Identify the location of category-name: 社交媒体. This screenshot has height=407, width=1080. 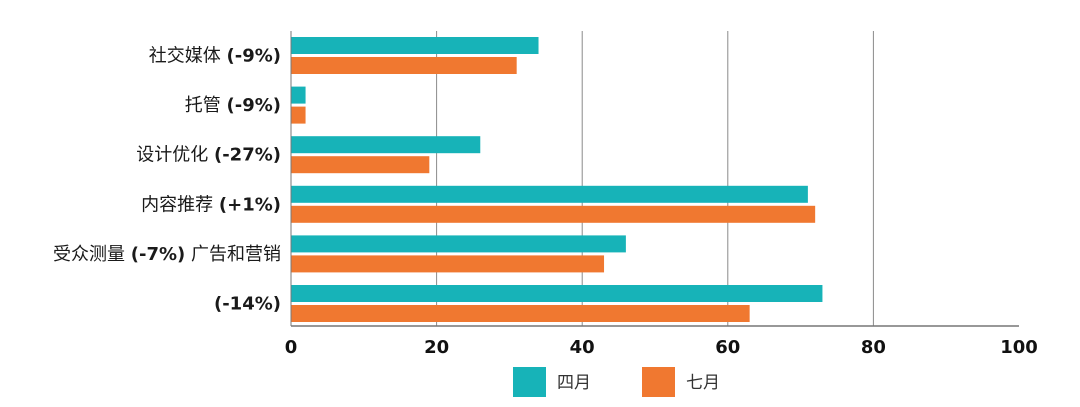
(188, 56).